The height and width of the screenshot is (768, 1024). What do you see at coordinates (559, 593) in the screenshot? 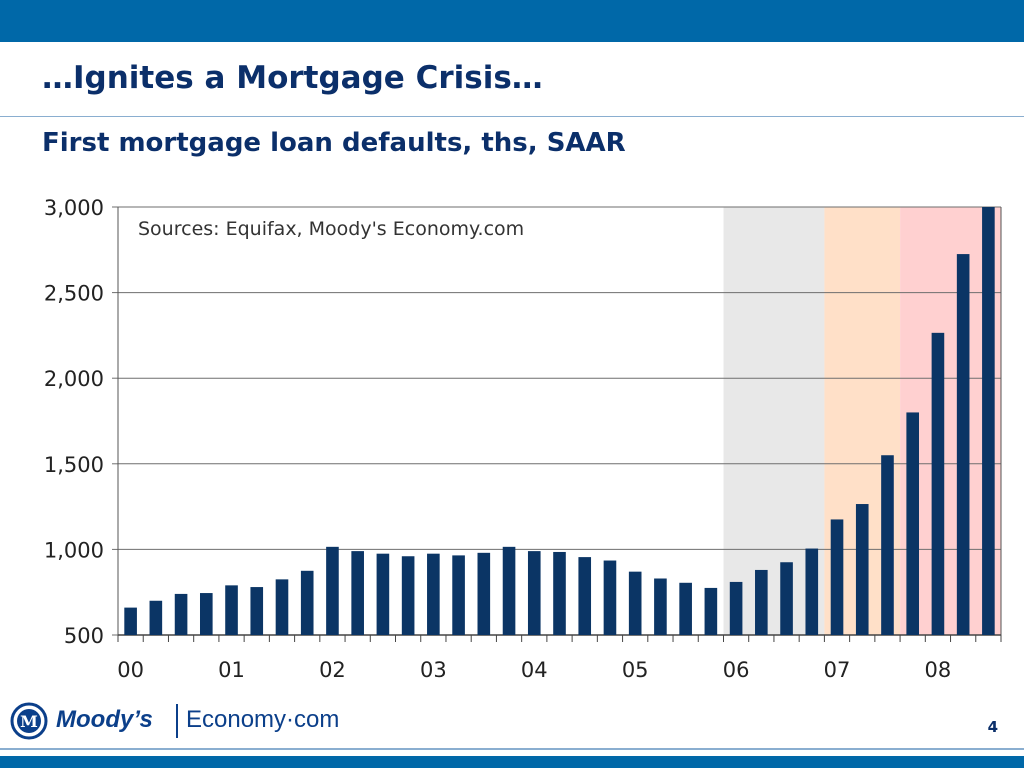
I see `bar-2004Q2` at bounding box center [559, 593].